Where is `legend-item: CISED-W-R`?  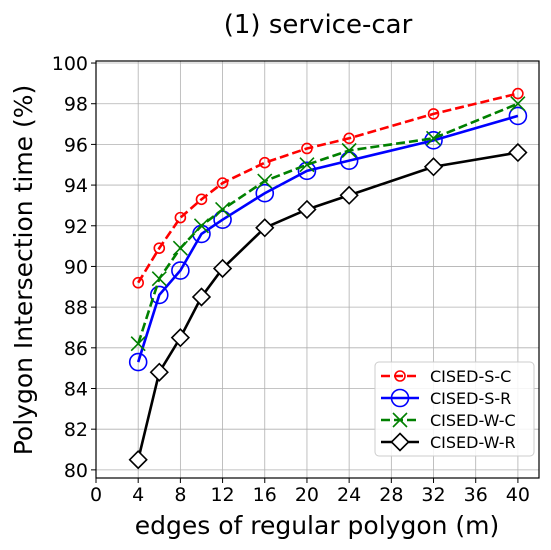 legend-item: CISED-W-R is located at coordinates (448, 442).